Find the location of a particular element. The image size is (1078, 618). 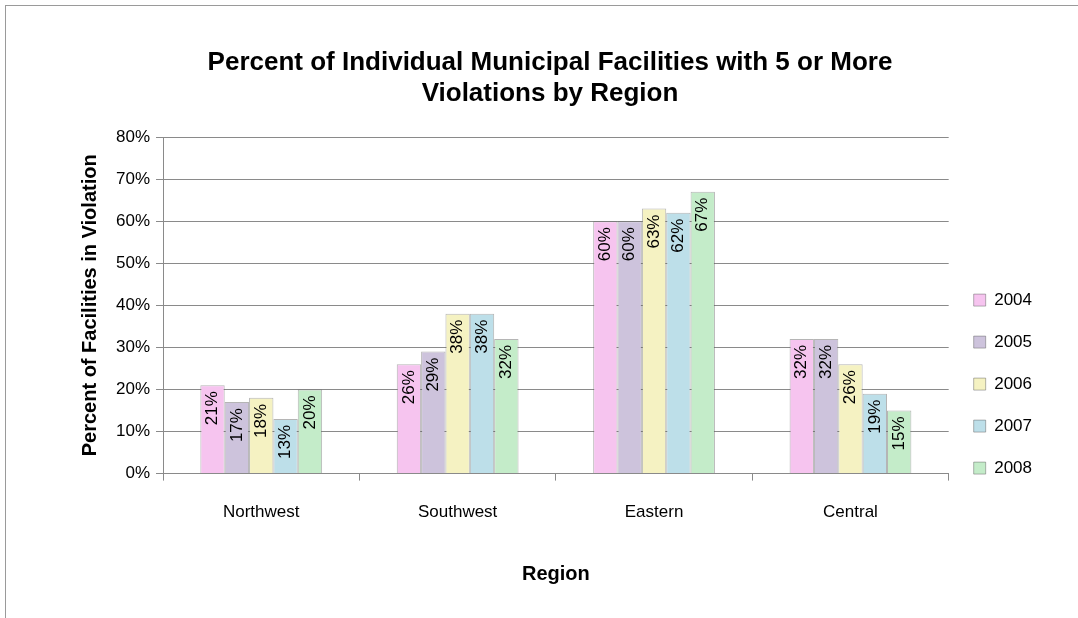

y-tick-label: 70% is located at coordinates (133, 178).